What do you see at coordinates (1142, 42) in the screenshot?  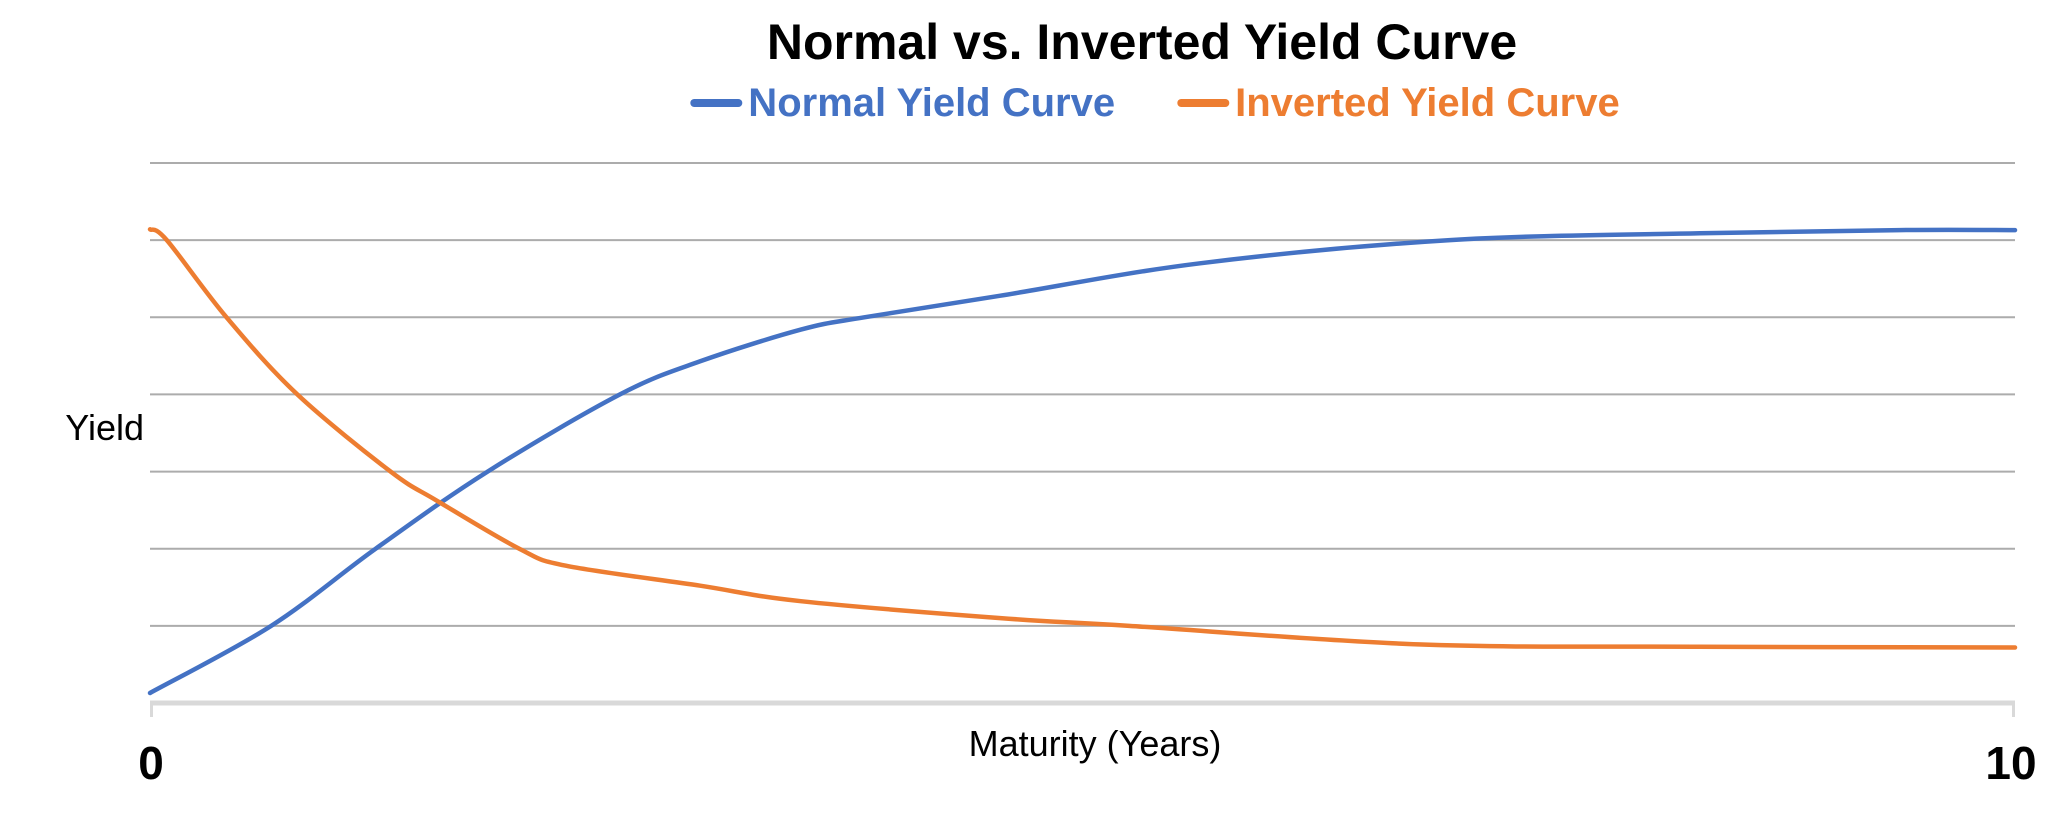 I see `chart-title: Normal vs. Inverted Yield Curve` at bounding box center [1142, 42].